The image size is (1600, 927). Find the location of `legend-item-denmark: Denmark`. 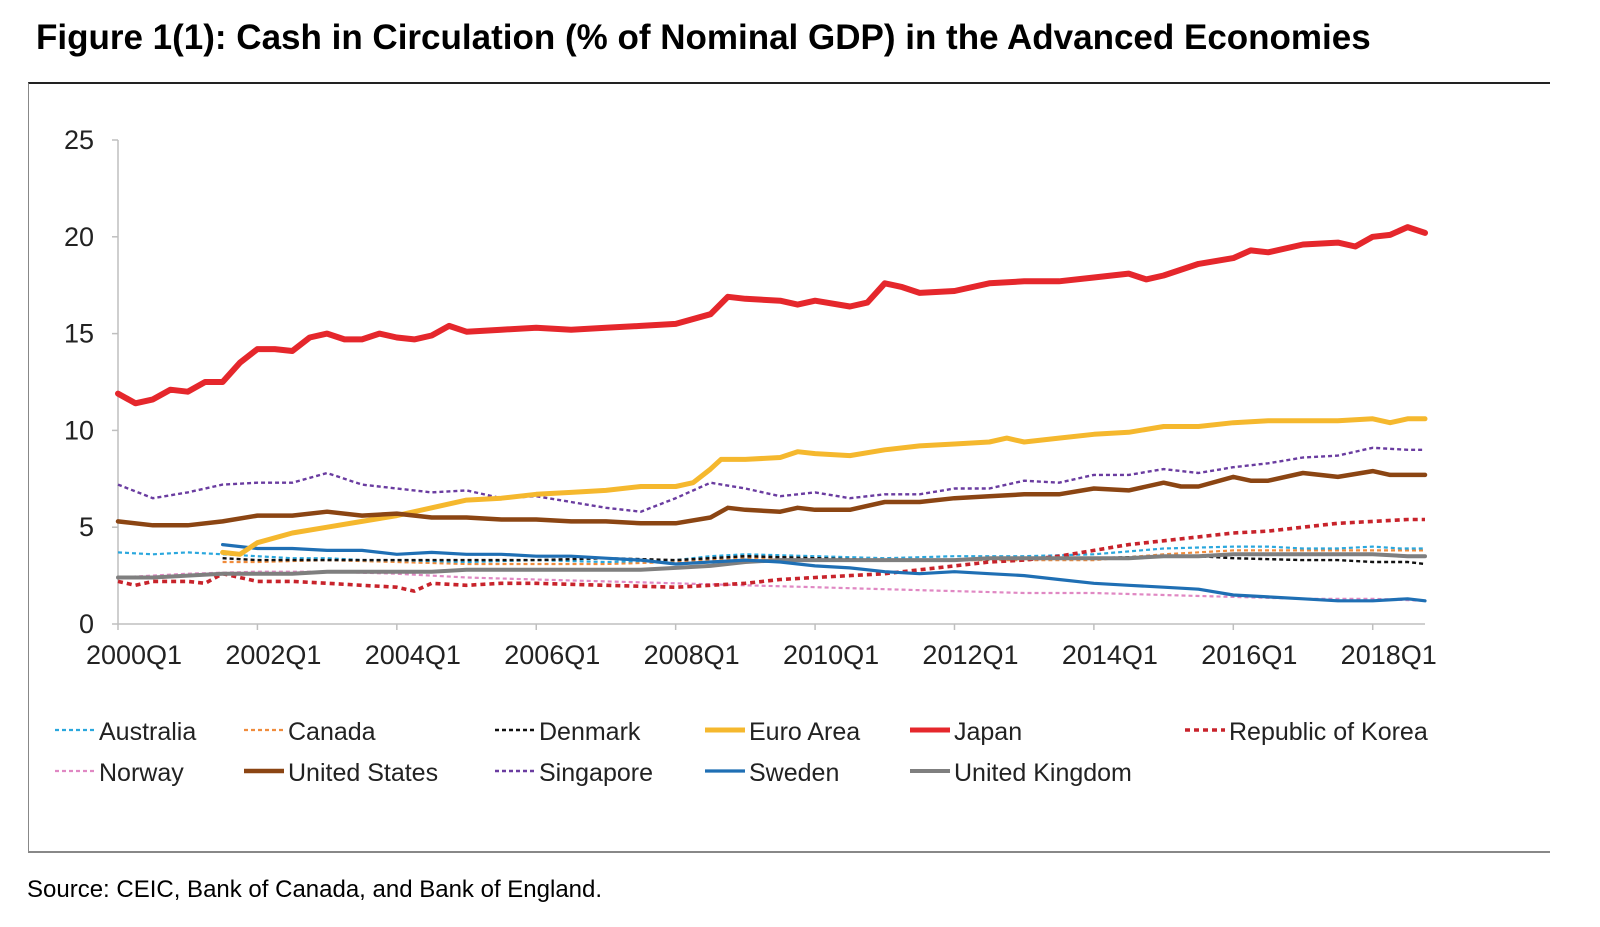

legend-item-denmark: Denmark is located at coordinates (568, 732).